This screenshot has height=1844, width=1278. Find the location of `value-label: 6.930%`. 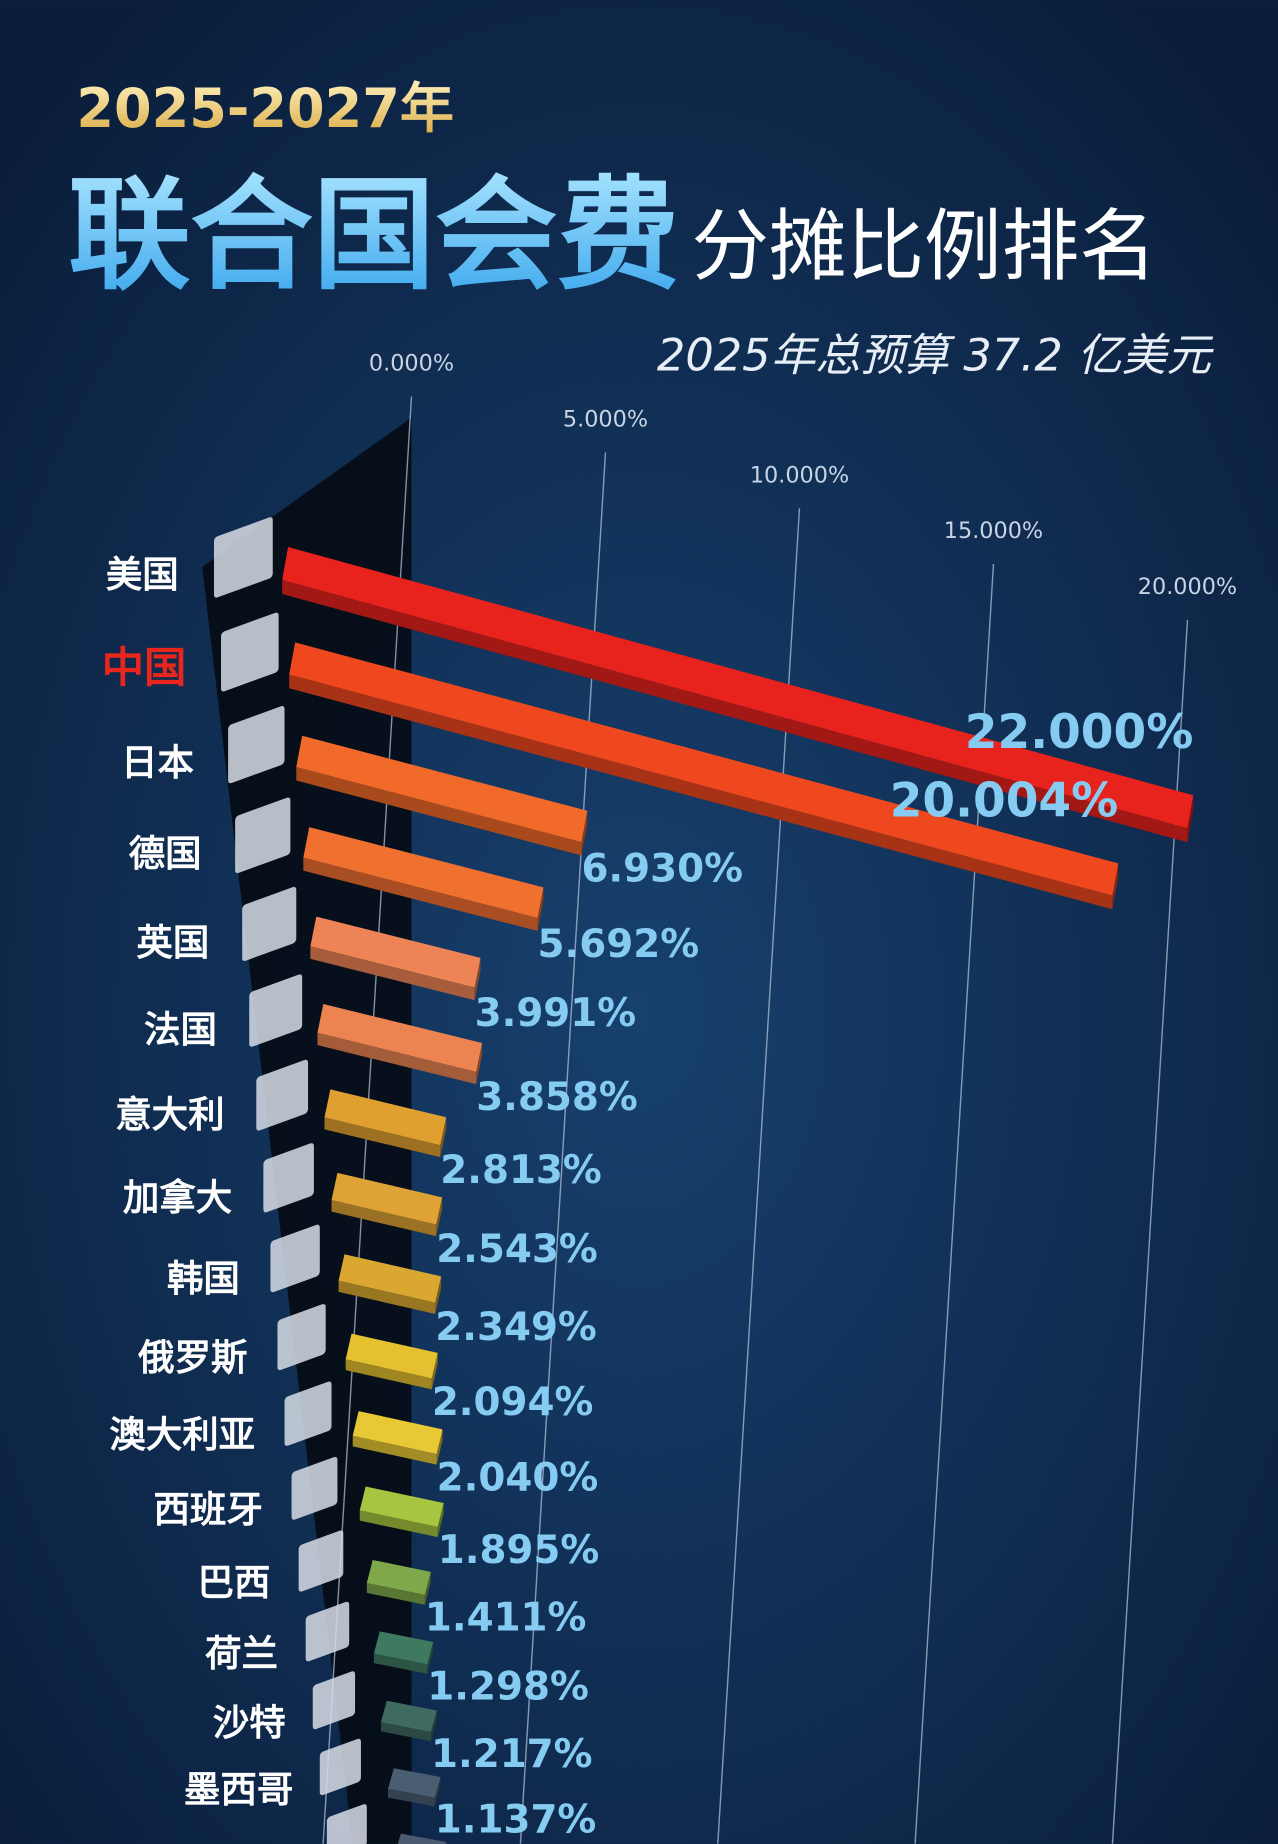

value-label: 6.930% is located at coordinates (662, 868).